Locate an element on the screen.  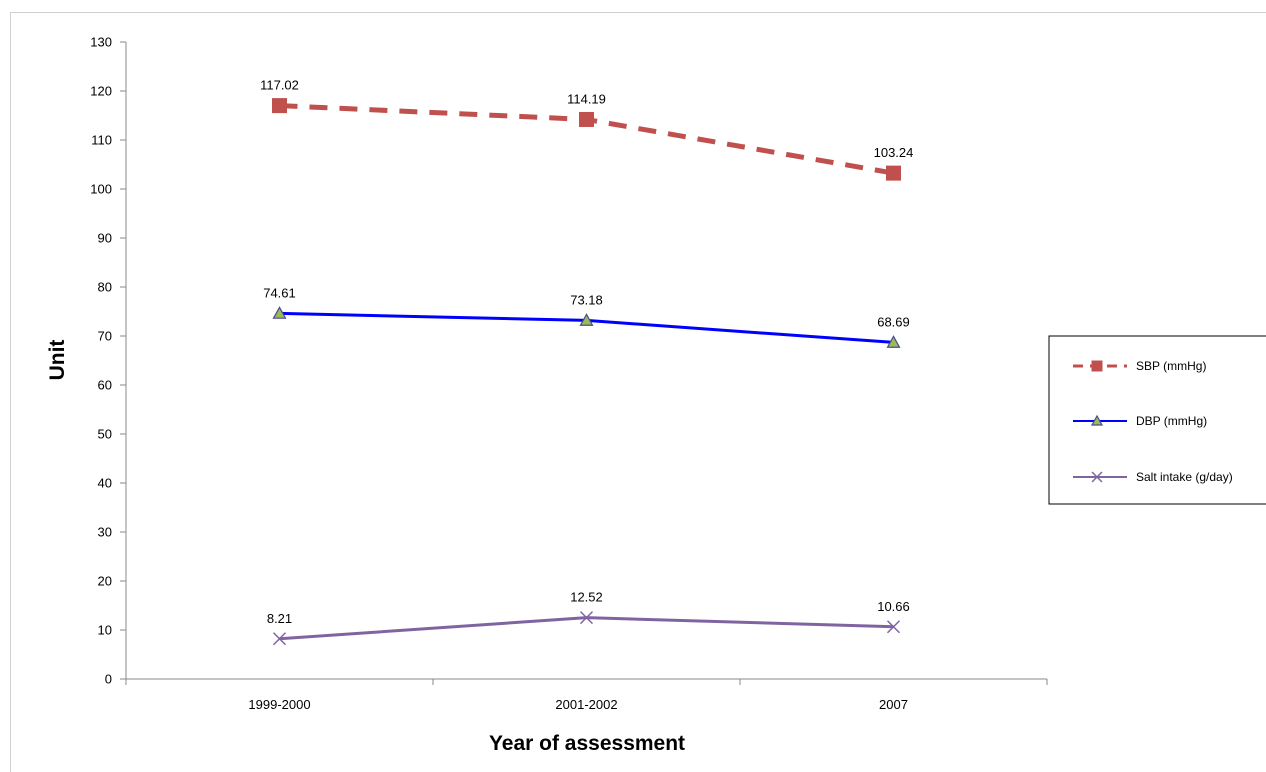
data-label: 114.19 is located at coordinates (586, 98).